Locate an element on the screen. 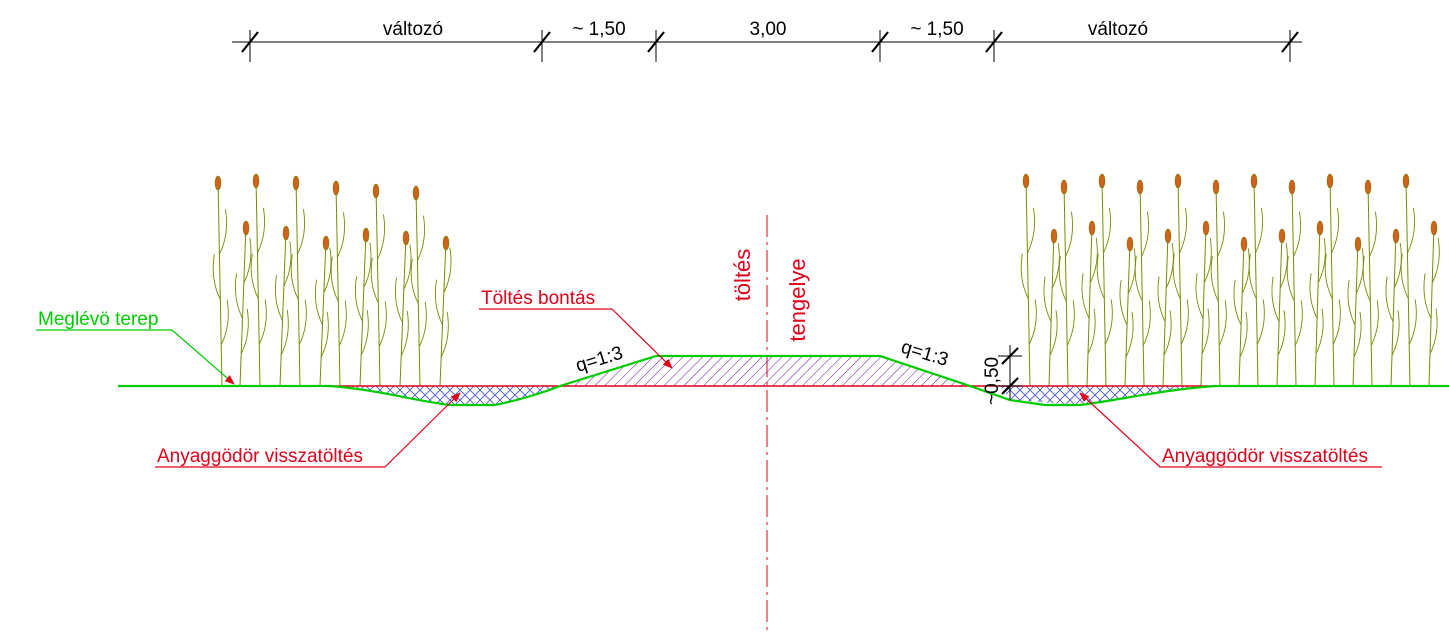  depth-label: ~0,50 is located at coordinates (992, 381).